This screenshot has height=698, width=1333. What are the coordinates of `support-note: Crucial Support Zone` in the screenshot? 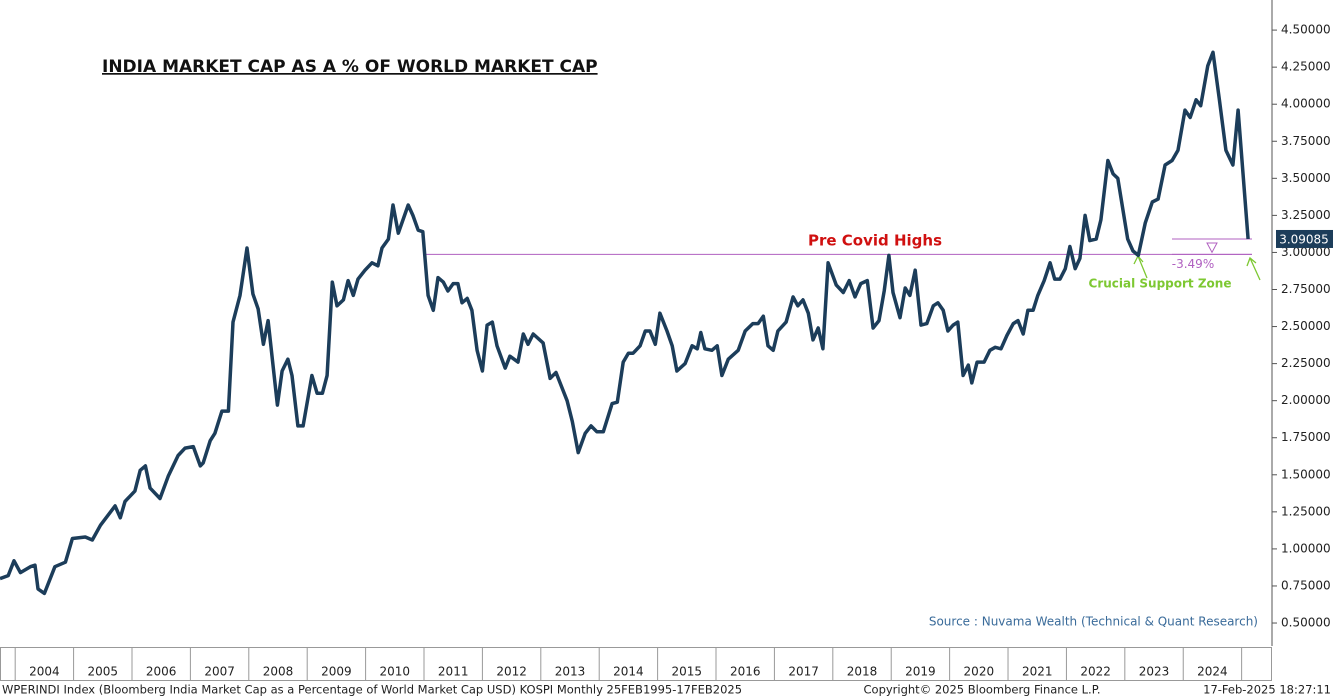 It's located at (1160, 284).